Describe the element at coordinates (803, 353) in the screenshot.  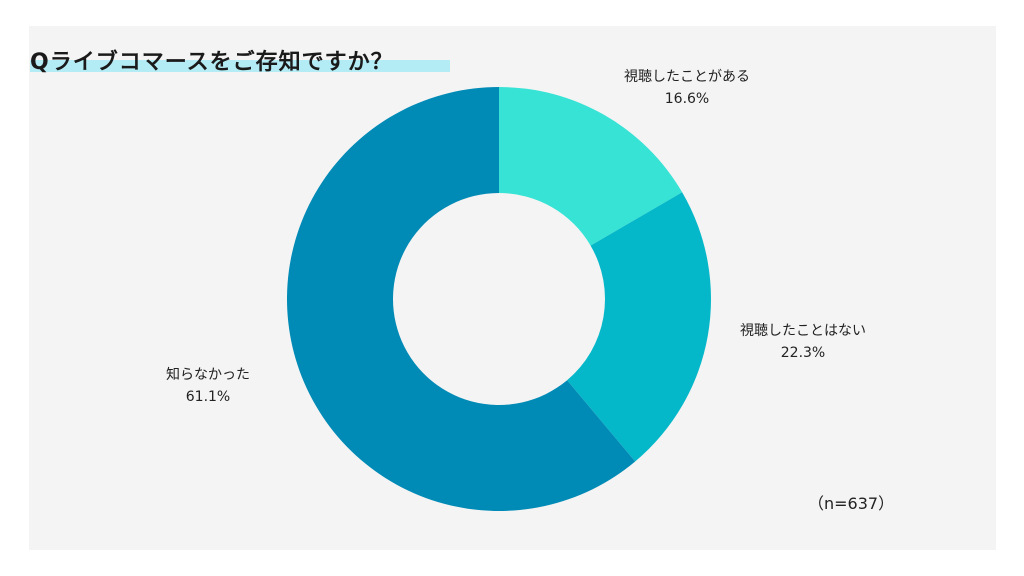
I see `slice-label-not-watched-value: 22.3%` at that location.